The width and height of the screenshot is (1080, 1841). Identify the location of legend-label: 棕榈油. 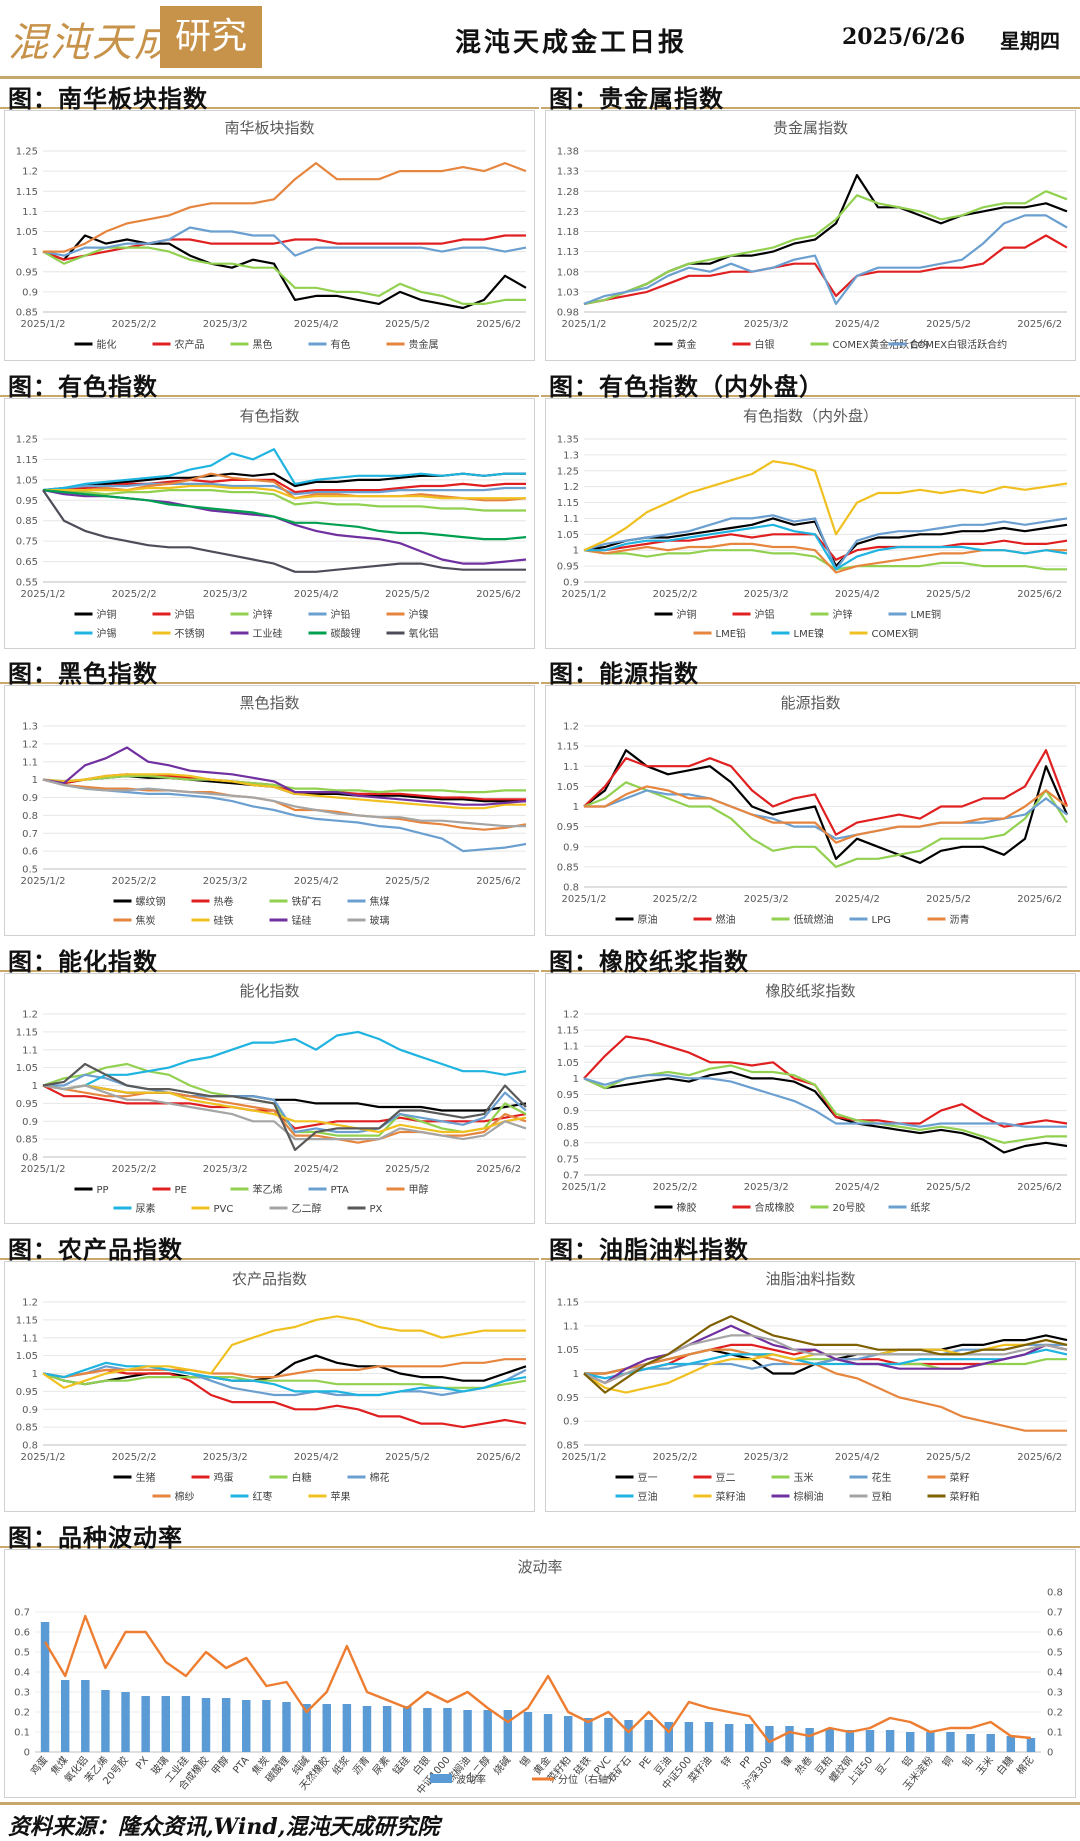
(809, 1496).